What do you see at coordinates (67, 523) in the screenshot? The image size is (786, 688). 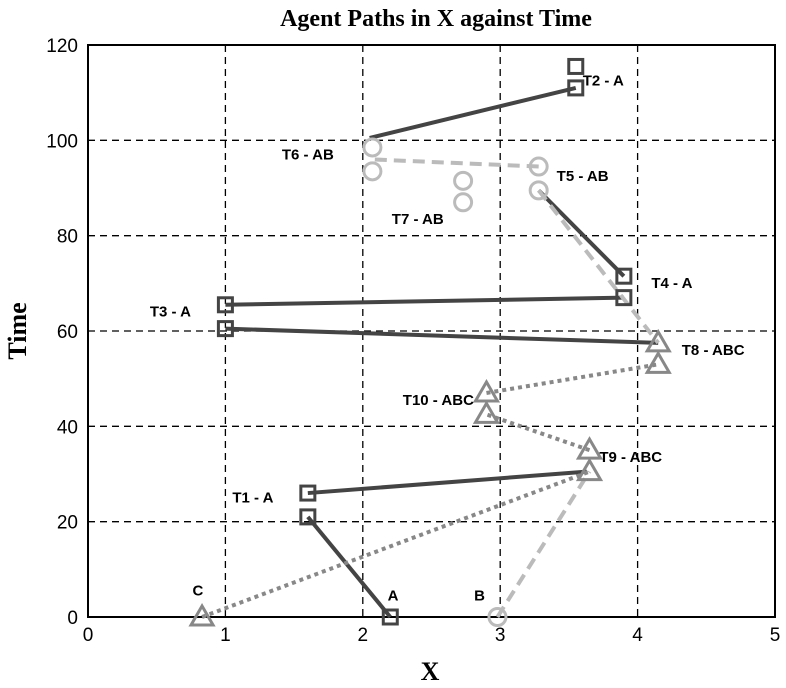 I see `y-tick-label: 20` at bounding box center [67, 523].